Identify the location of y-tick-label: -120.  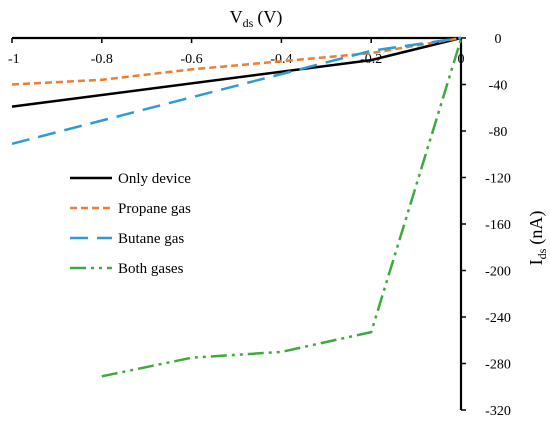
(498, 179).